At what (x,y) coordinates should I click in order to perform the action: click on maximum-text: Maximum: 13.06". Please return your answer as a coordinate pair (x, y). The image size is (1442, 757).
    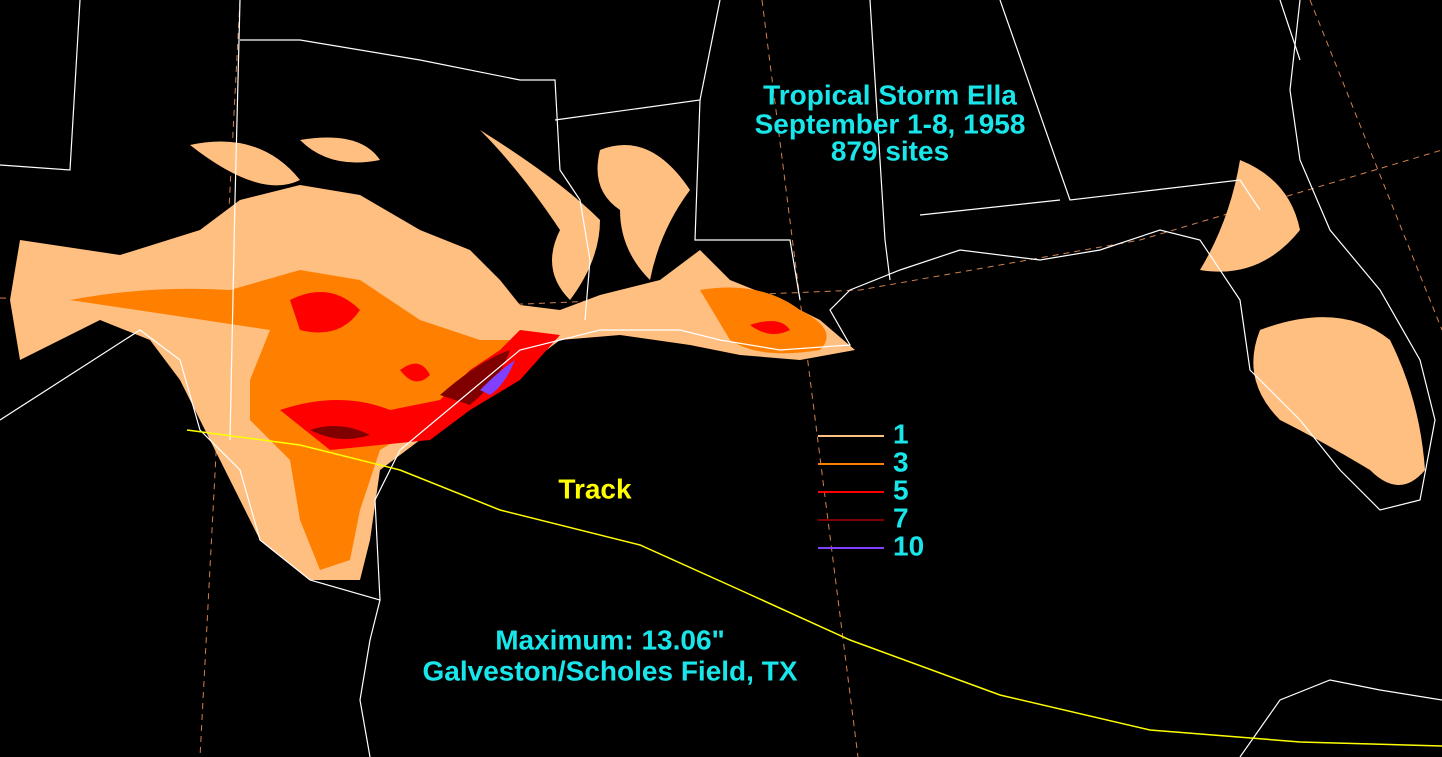
    Looking at the image, I should click on (610, 639).